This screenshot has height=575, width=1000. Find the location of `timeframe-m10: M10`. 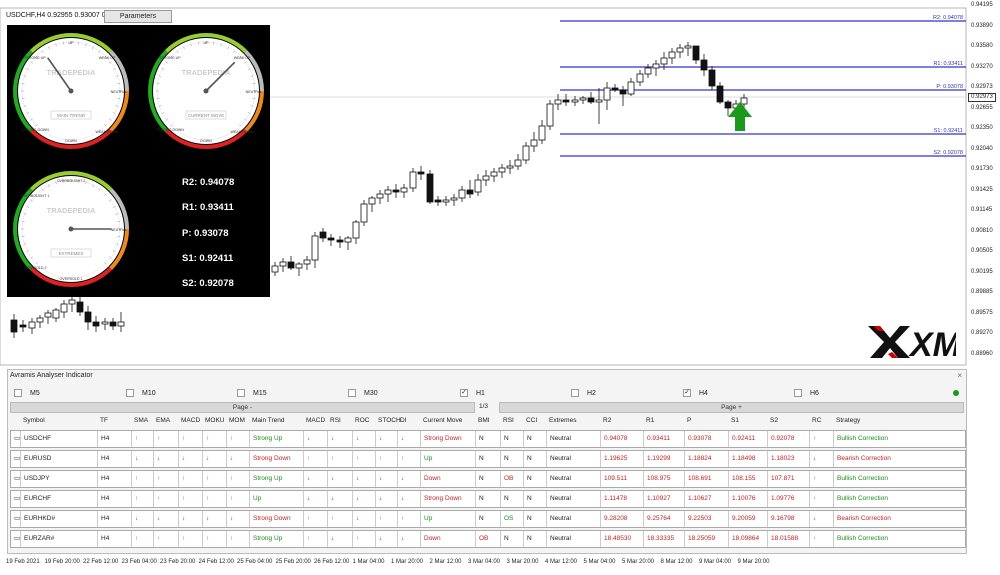

timeframe-m10: M10 is located at coordinates (141, 393).